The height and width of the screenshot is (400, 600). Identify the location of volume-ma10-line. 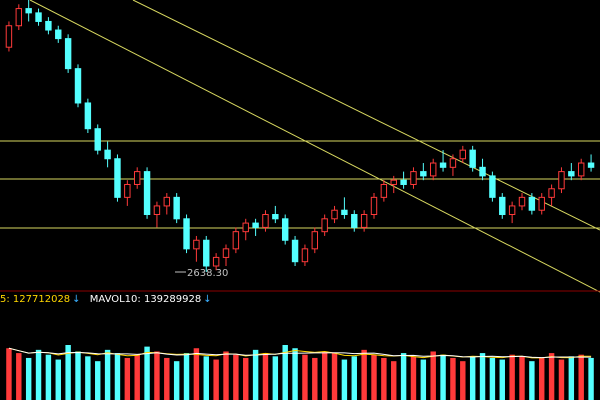
(300, 353).